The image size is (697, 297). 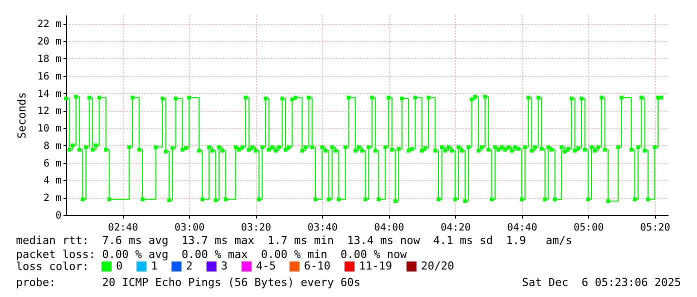 What do you see at coordinates (317, 266) in the screenshot?
I see `legend-label: 6-10` at bounding box center [317, 266].